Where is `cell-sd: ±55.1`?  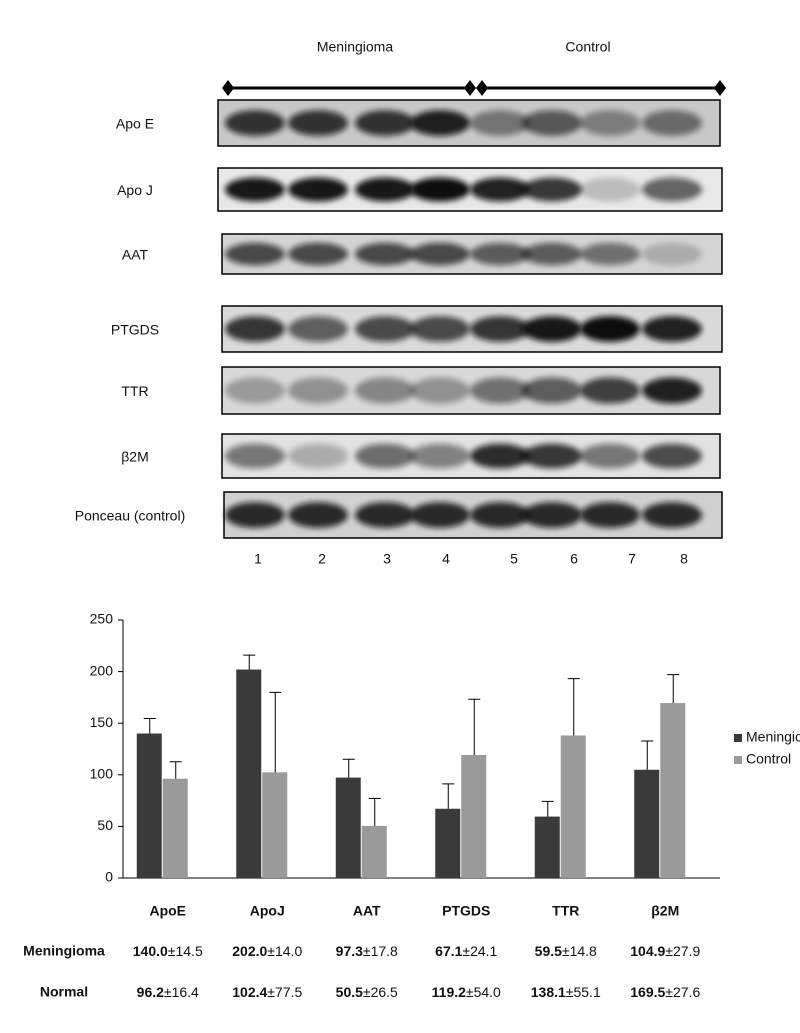
cell-sd: ±55.1 is located at coordinates (583, 992).